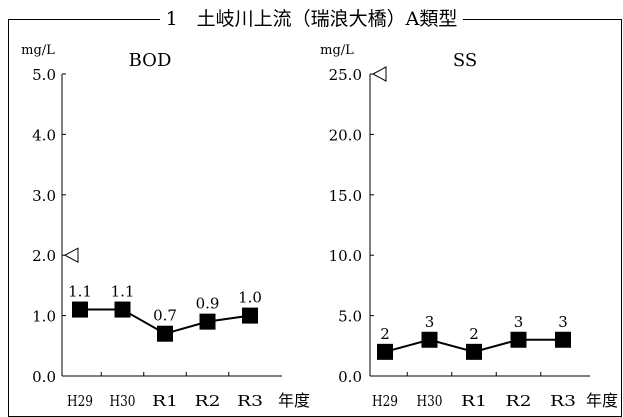  What do you see at coordinates (208, 304) in the screenshot?
I see `data-label: 0.9` at bounding box center [208, 304].